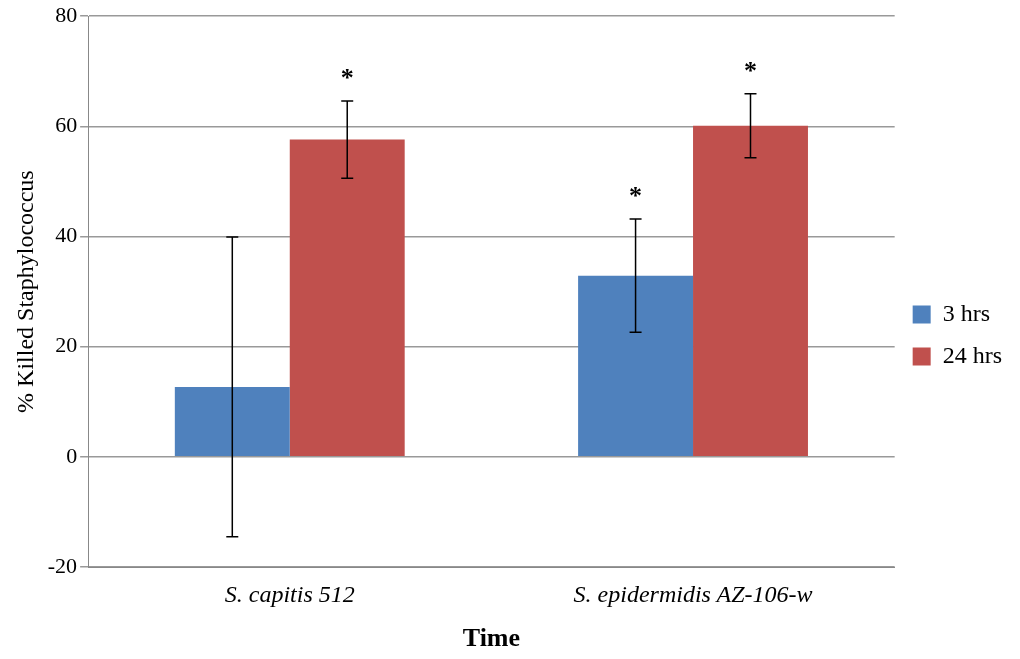 The height and width of the screenshot is (659, 1020). I want to click on y-axis-title: % Killed Staphylococcus, so click(24, 291).